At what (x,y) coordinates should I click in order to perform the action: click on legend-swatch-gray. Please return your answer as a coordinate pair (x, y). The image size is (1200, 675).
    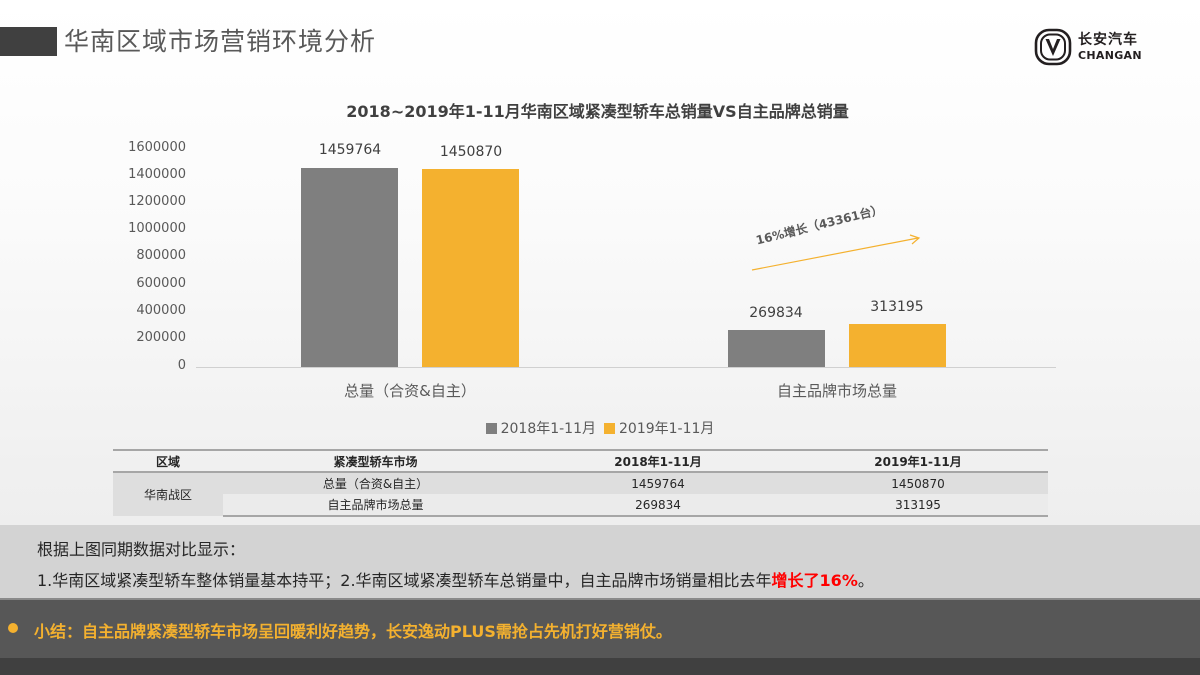
    Looking at the image, I should click on (491, 428).